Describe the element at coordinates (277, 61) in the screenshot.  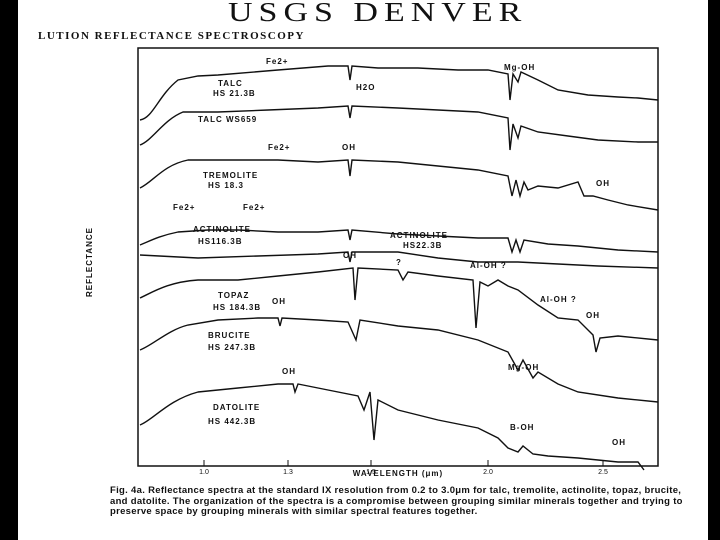
I see `annot-fe2-talc: Fe2+` at that location.